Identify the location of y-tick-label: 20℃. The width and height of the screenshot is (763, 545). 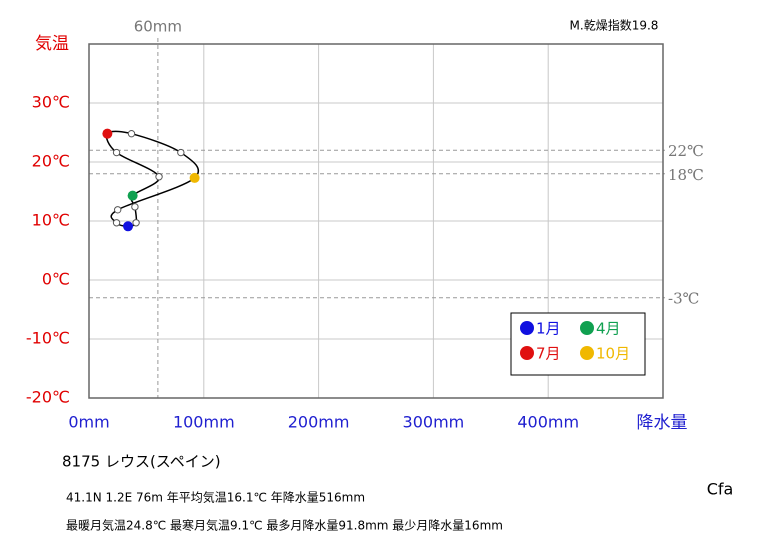
(51, 161).